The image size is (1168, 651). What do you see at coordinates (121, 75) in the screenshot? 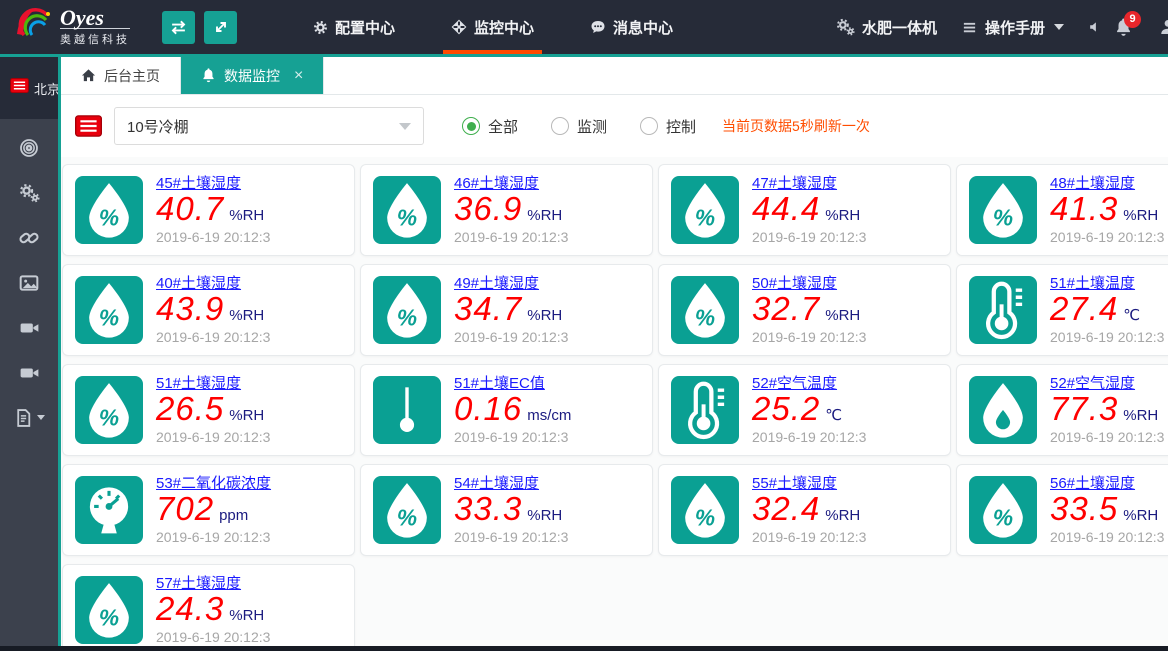
I see `tab-home: 后台主页` at bounding box center [121, 75].